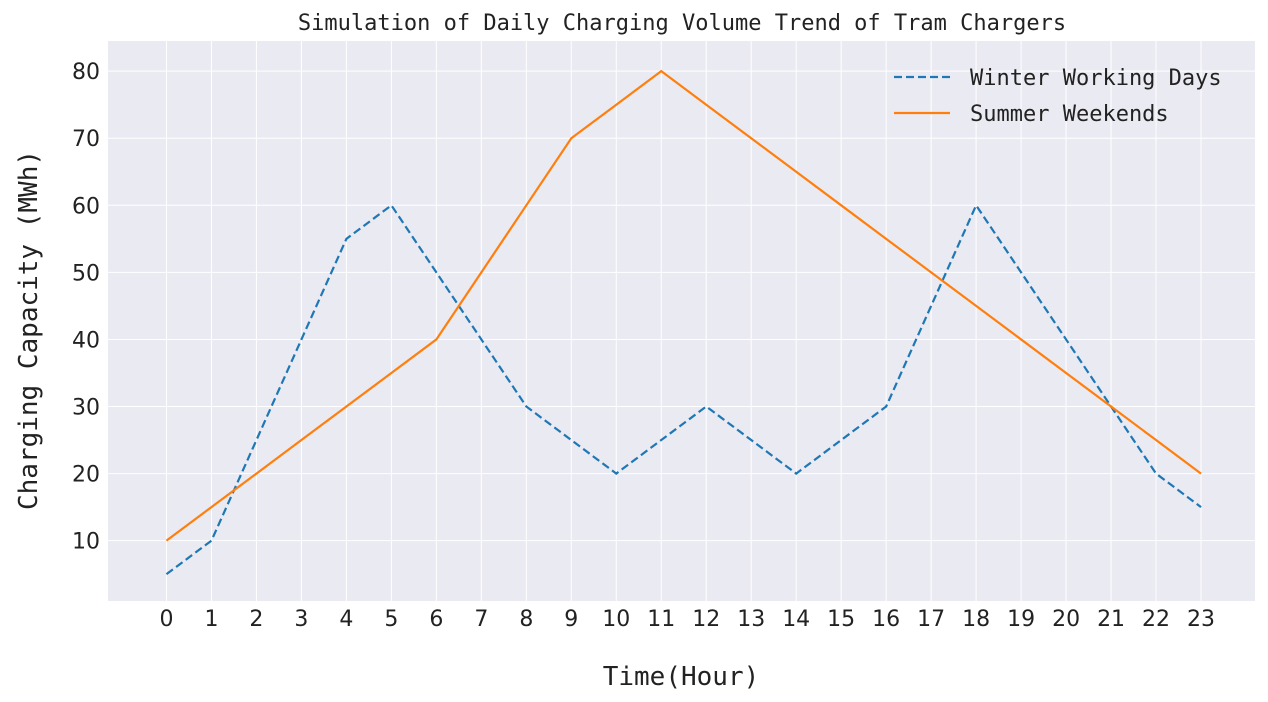 Image resolution: width=1268 pixels, height=702 pixels. I want to click on x-tick-label: 8, so click(526, 619).